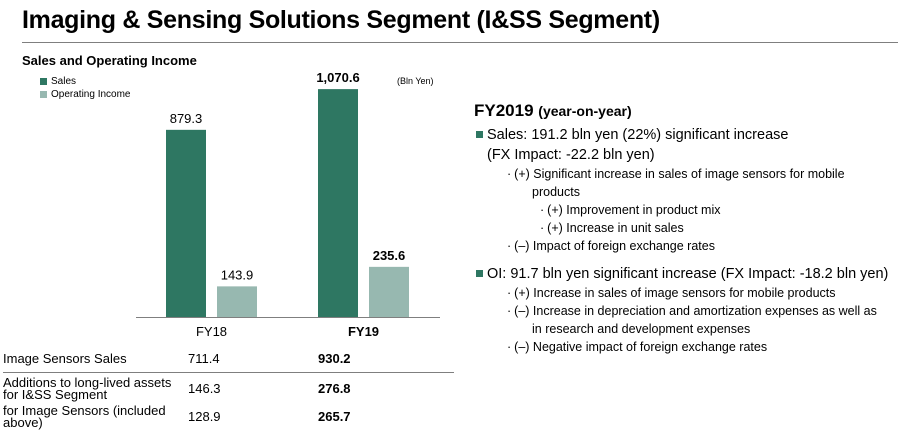 The height and width of the screenshot is (441, 920). Describe the element at coordinates (556, 192) in the screenshot. I see `list-item-continuation: products` at that location.